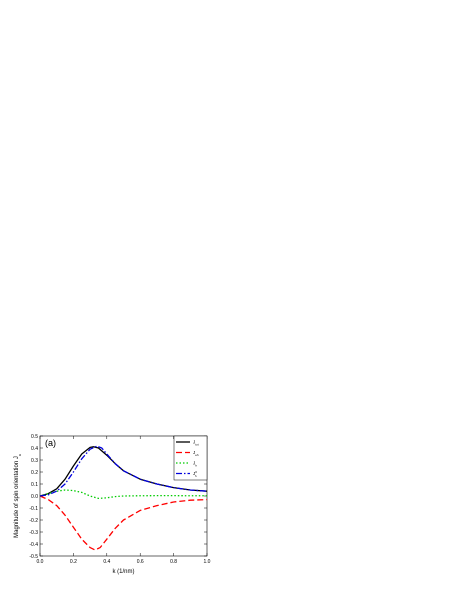  I want to click on series-lines, so click(123, 498).